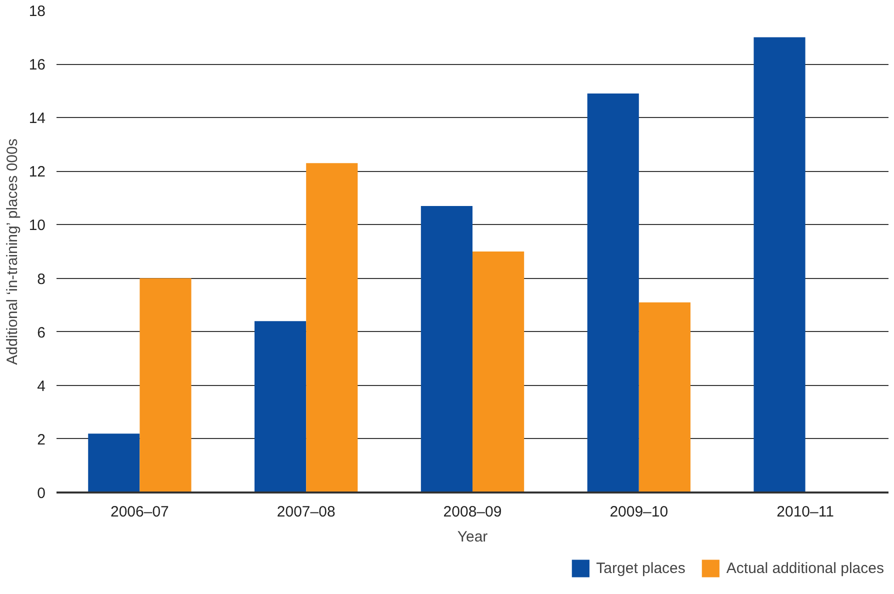  What do you see at coordinates (37, 119) in the screenshot?
I see `y-tick-label: 14` at bounding box center [37, 119].